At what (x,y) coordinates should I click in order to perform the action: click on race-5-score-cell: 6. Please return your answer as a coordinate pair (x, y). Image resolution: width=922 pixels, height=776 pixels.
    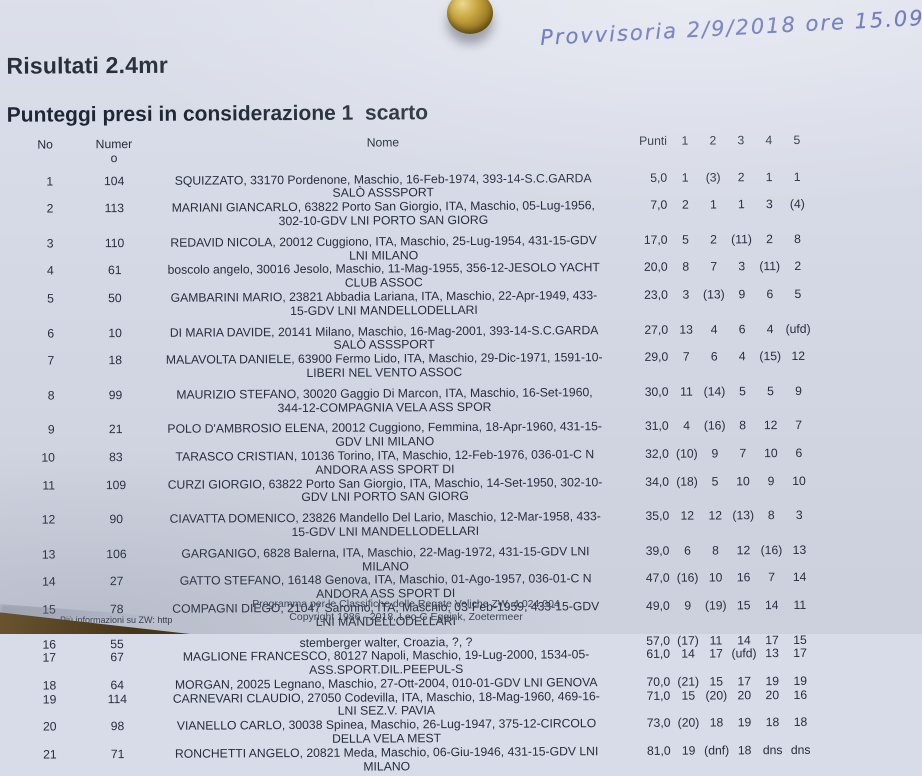
    Looking at the image, I should click on (799, 452).